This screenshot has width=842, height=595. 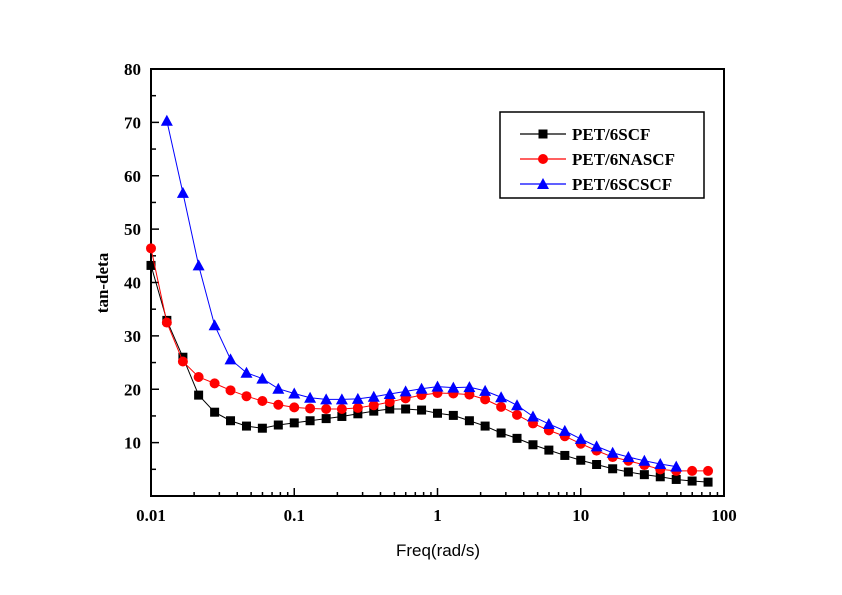 What do you see at coordinates (132, 176) in the screenshot?
I see `y-tick-label: 60` at bounding box center [132, 176].